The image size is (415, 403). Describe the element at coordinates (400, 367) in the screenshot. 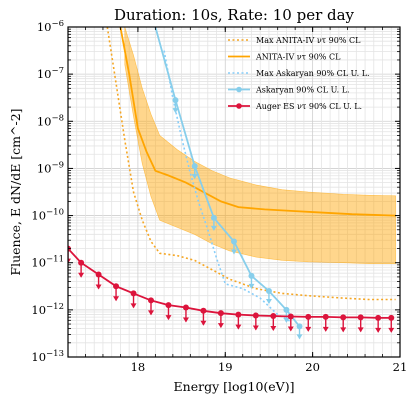

I see `x-tick-label: 21` at that location.